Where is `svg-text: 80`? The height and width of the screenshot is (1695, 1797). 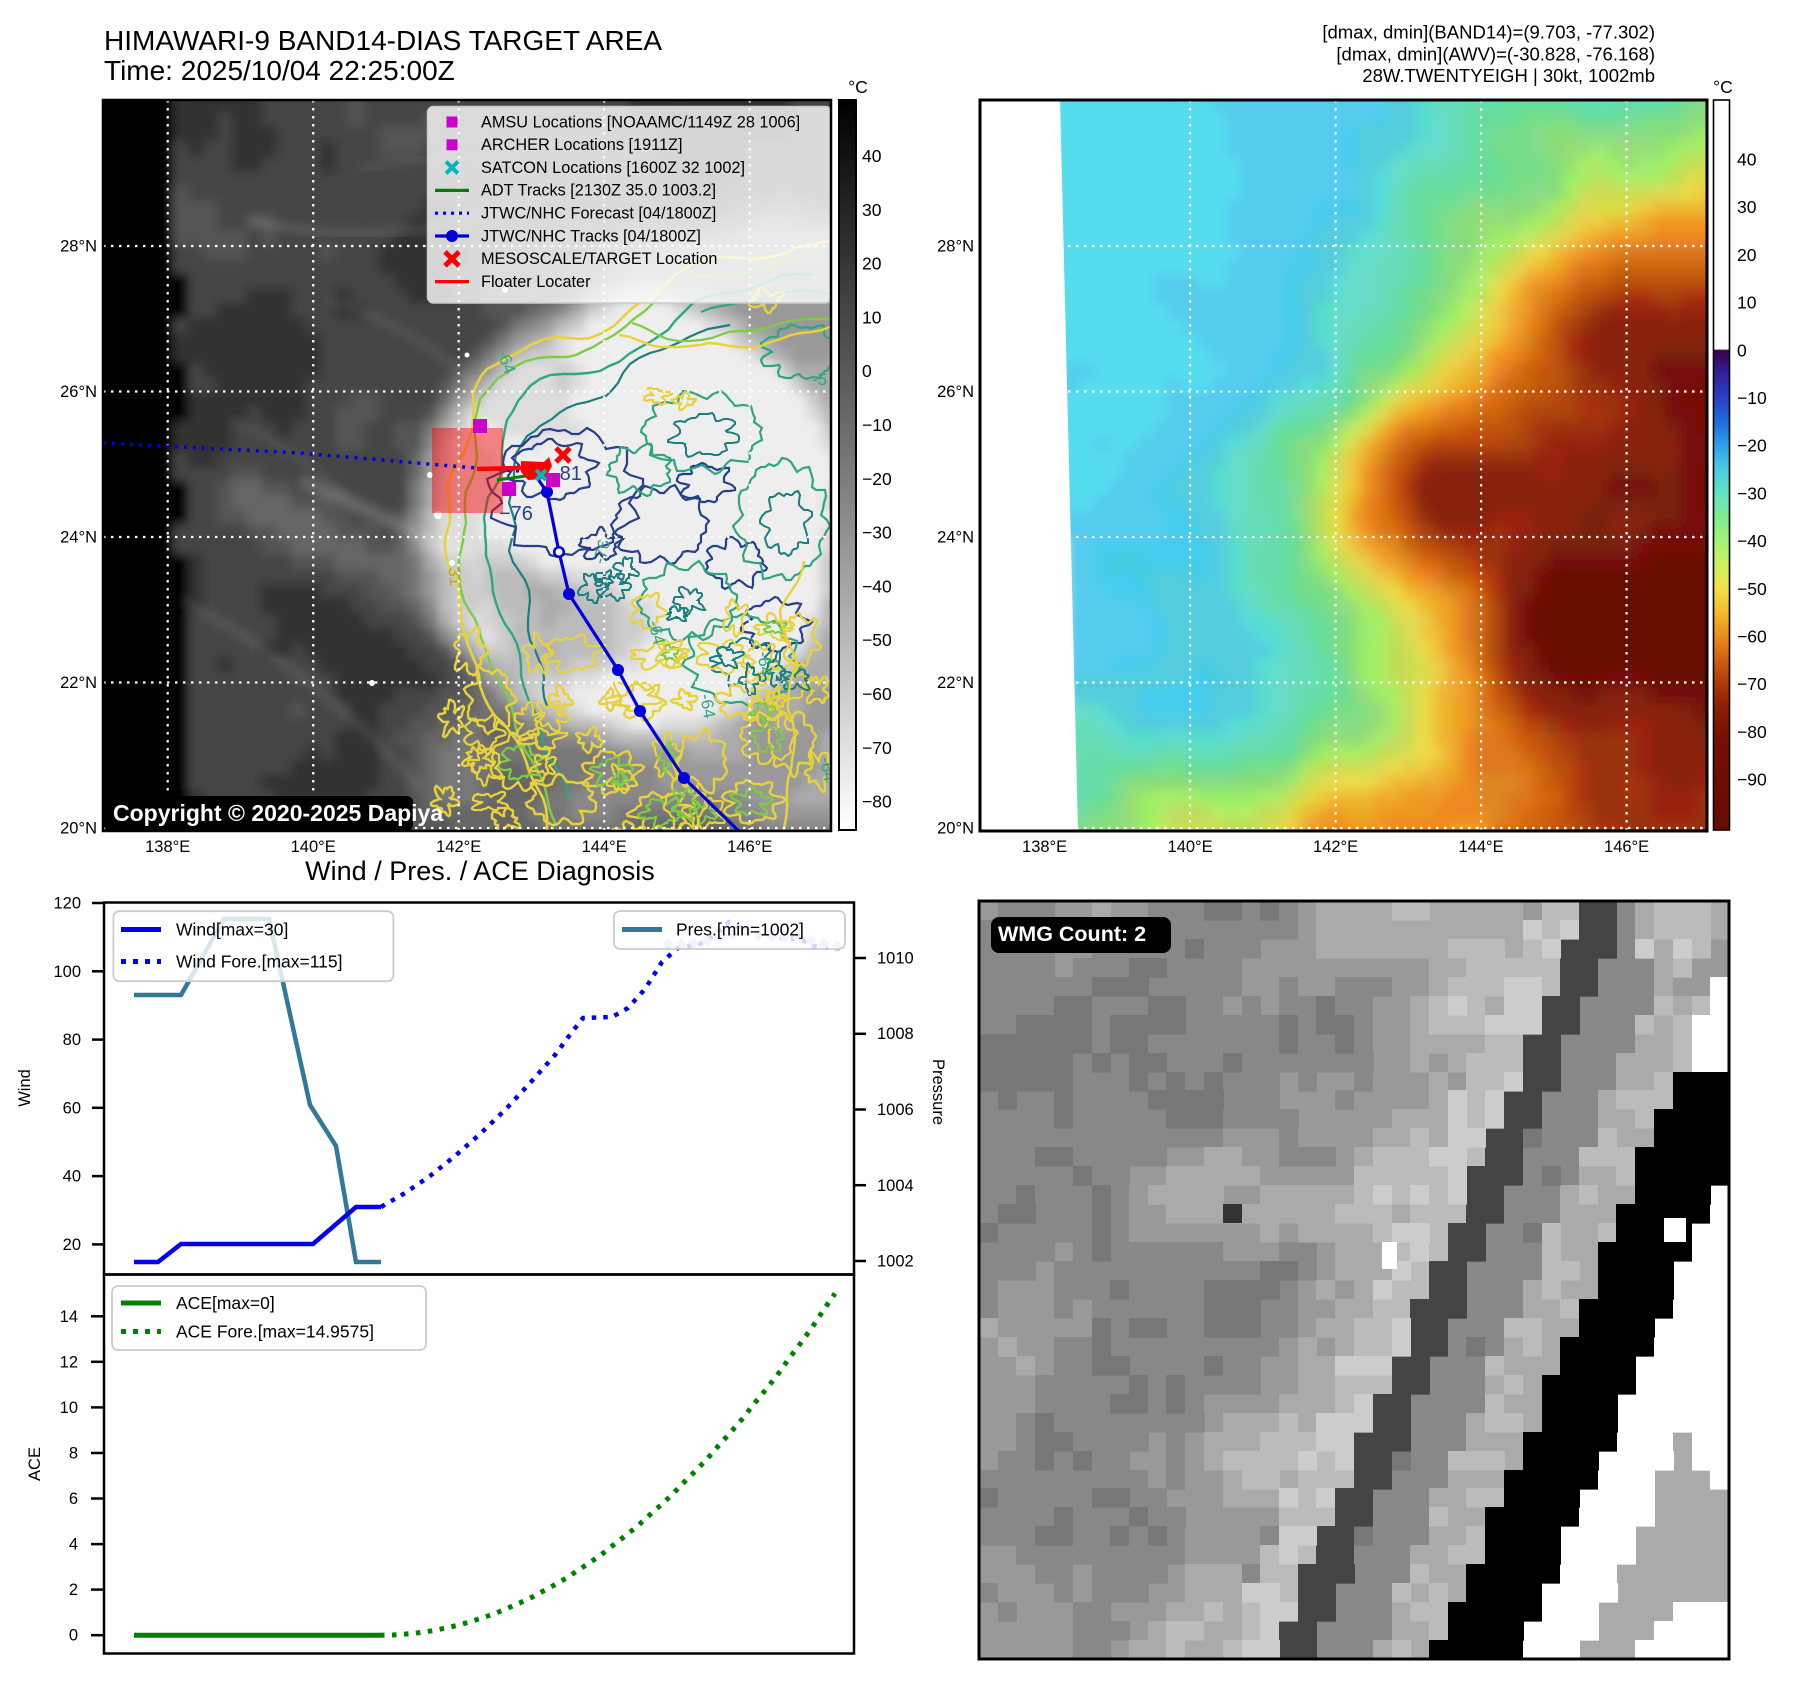
svg-text: 80 is located at coordinates (72, 1040).